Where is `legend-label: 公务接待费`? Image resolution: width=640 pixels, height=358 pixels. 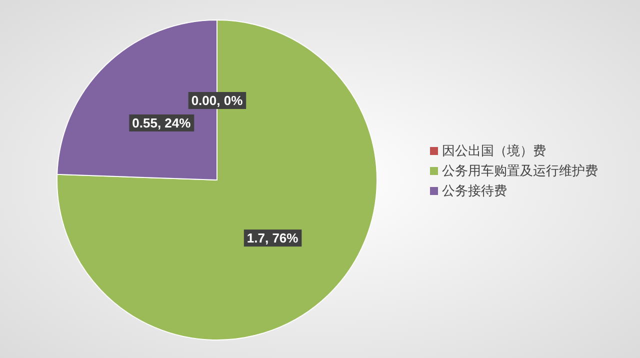
legend-label: 公务接待费 is located at coordinates (474, 190).